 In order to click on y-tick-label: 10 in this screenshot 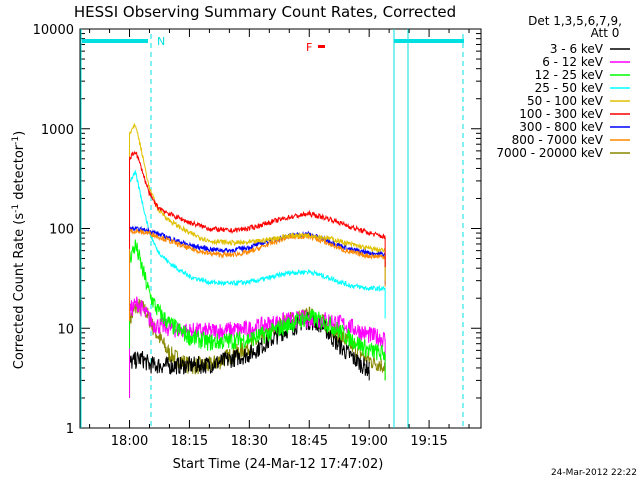, I will do `click(65, 329)`.